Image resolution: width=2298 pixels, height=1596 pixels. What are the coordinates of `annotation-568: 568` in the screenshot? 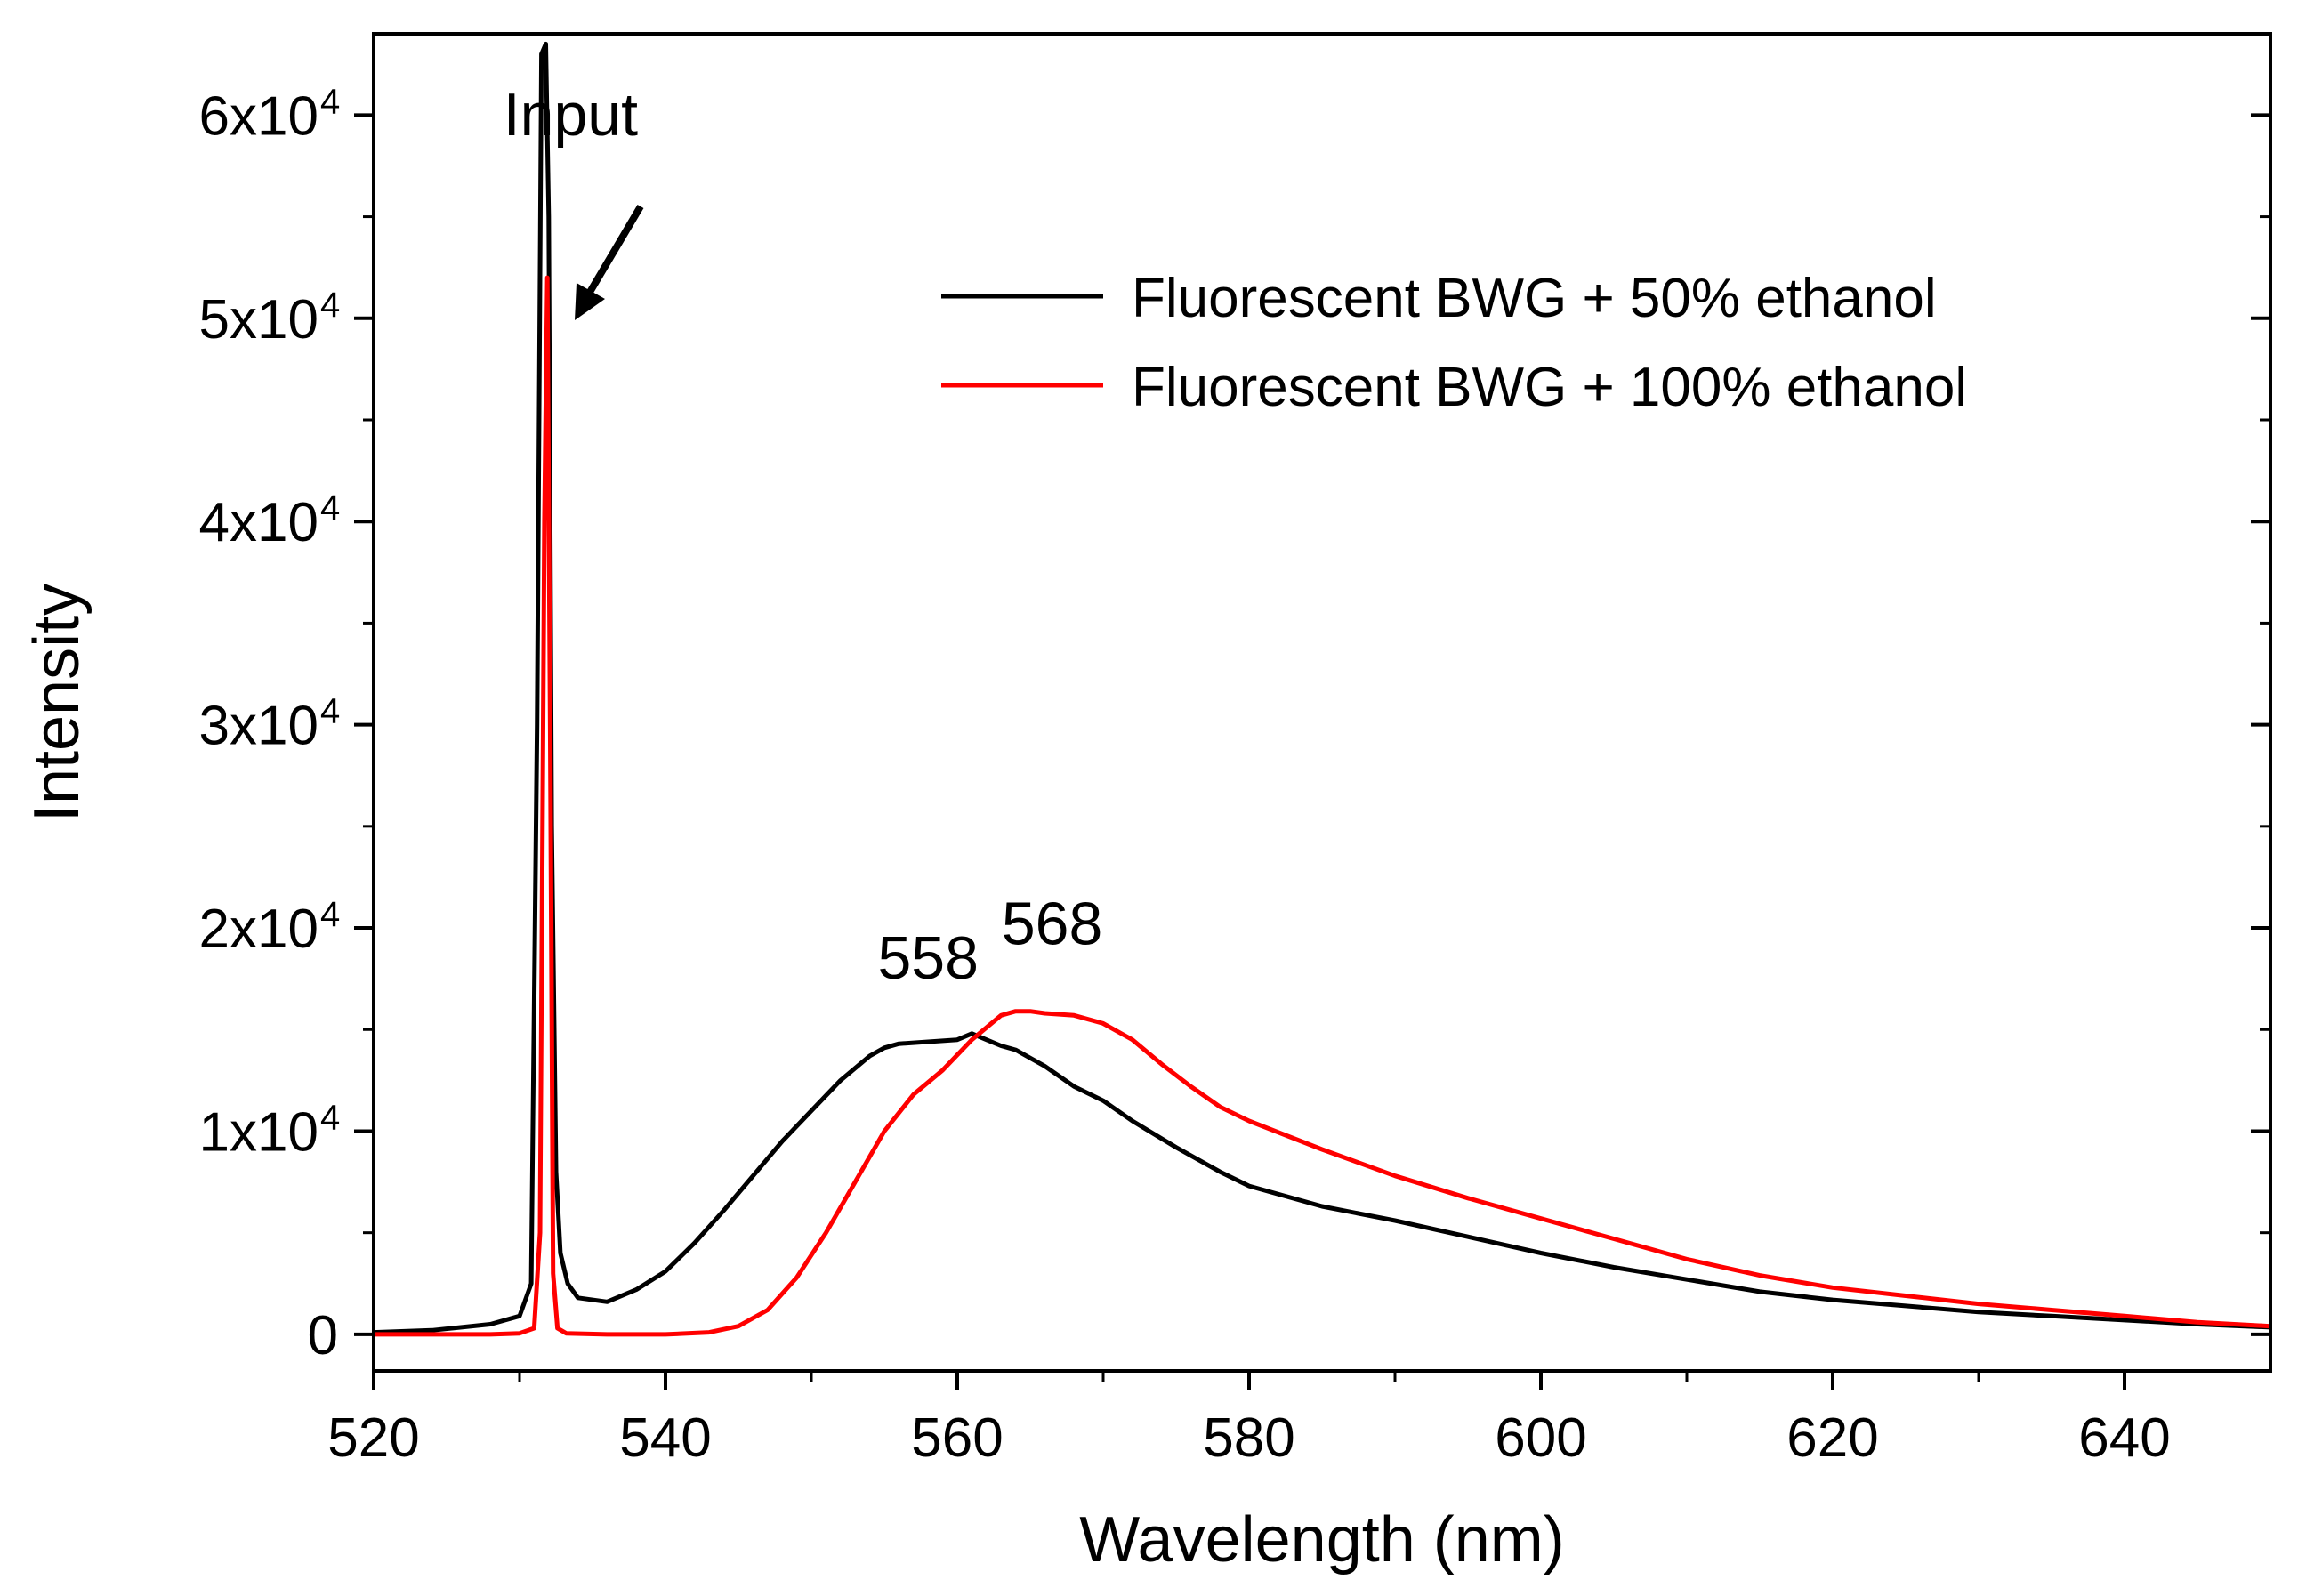 It's located at (1052, 923).